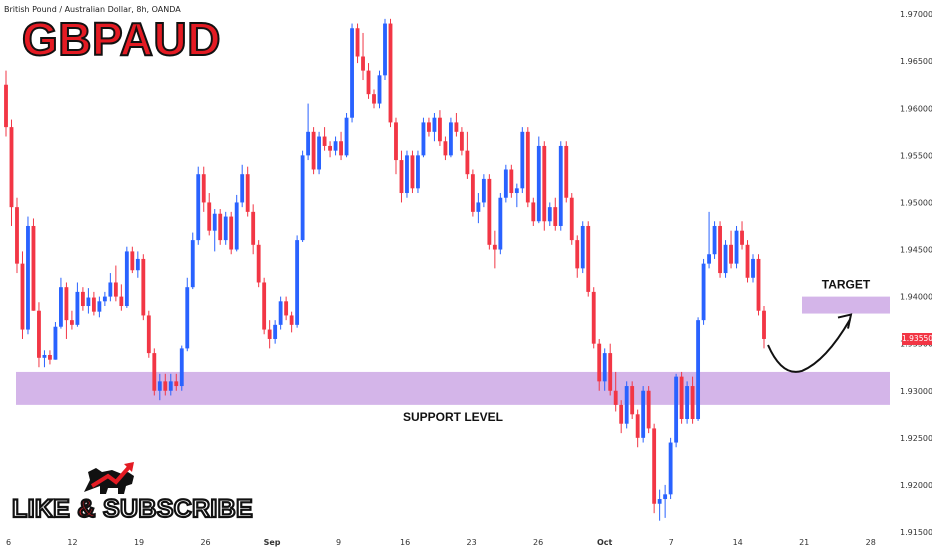  Describe the element at coordinates (810, 343) in the screenshot. I see `projection-layer` at that location.